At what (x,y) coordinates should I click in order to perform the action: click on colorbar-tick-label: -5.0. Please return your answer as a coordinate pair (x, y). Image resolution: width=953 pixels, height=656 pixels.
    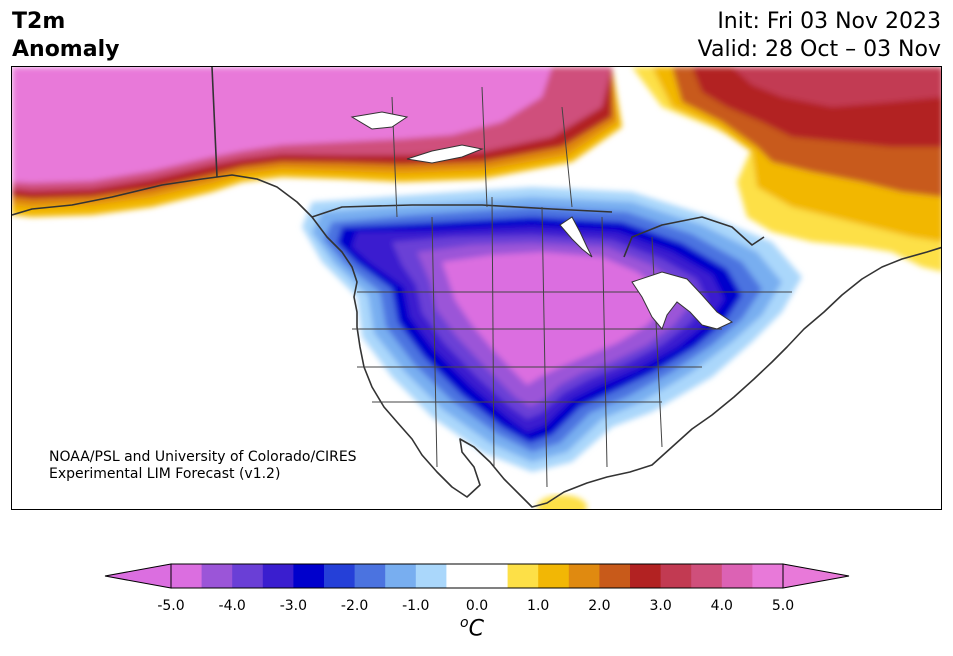
    Looking at the image, I should click on (171, 606).